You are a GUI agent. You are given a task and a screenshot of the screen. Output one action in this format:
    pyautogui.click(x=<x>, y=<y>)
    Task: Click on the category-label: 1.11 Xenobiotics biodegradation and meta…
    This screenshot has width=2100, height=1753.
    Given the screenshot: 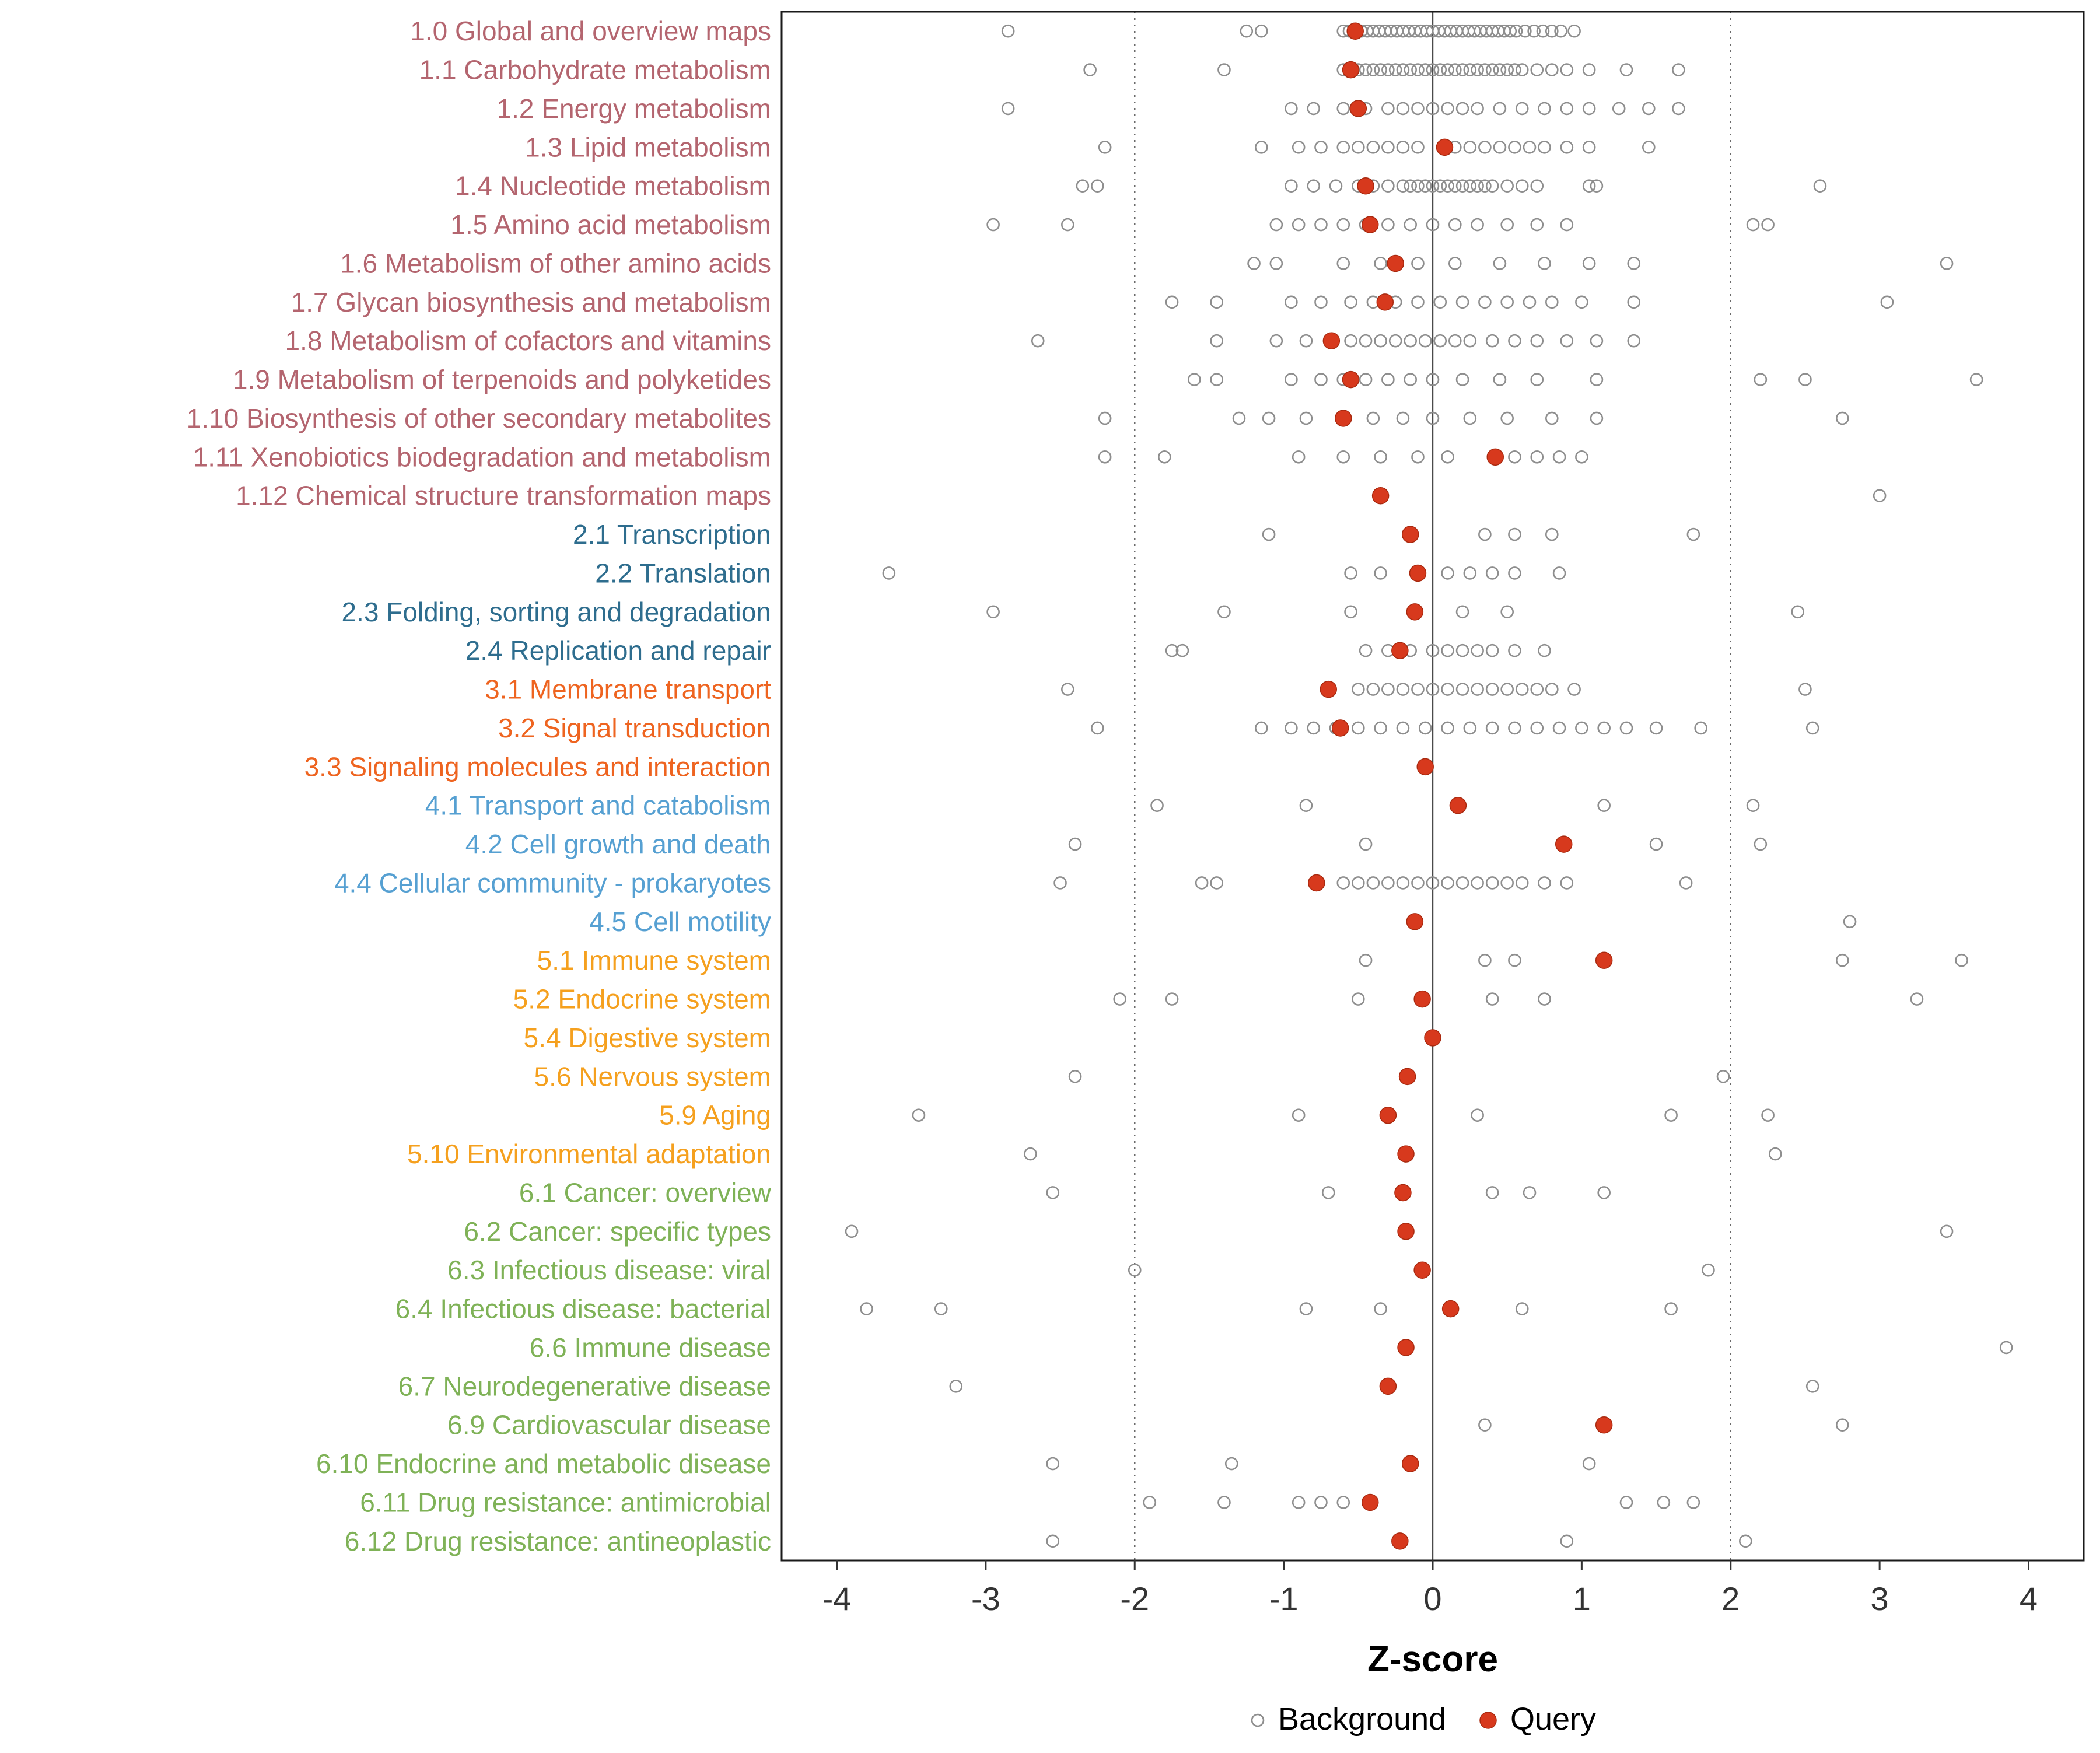 What is the action you would take?
    pyautogui.click(x=482, y=457)
    